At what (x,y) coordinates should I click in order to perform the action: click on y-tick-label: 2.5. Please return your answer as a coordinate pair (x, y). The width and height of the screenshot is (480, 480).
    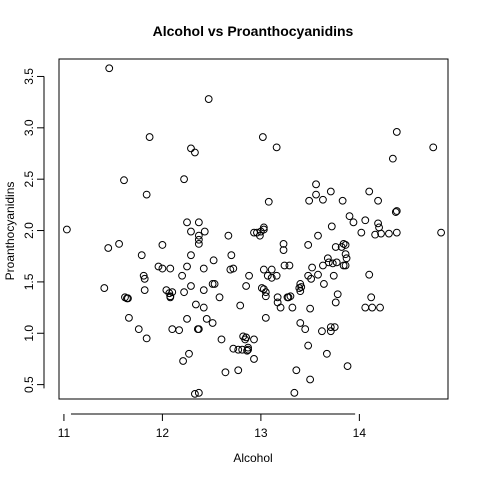
    Looking at the image, I should click on (29, 179).